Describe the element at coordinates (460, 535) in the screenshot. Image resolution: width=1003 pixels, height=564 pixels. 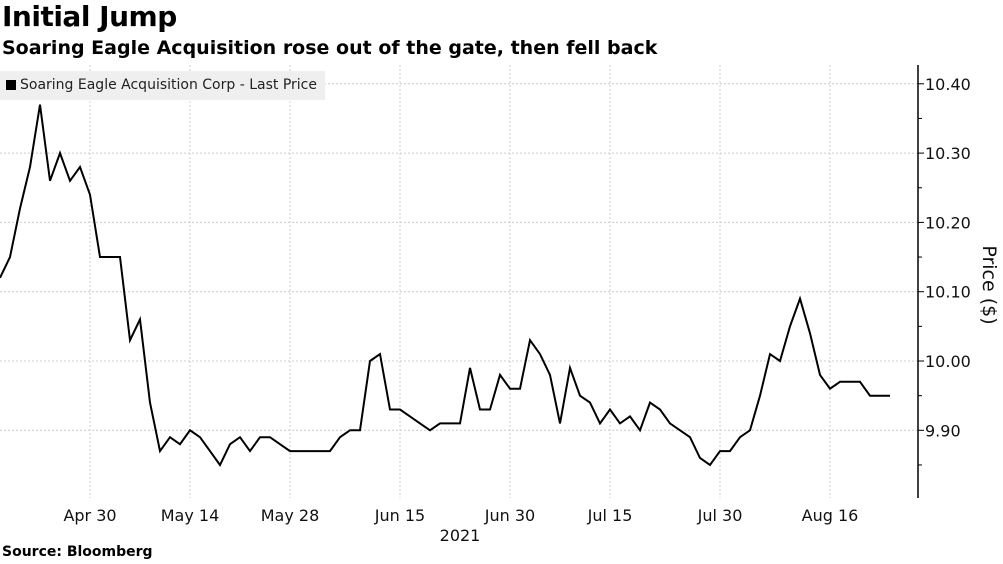
I see `x-axis-year-label: 2021` at that location.